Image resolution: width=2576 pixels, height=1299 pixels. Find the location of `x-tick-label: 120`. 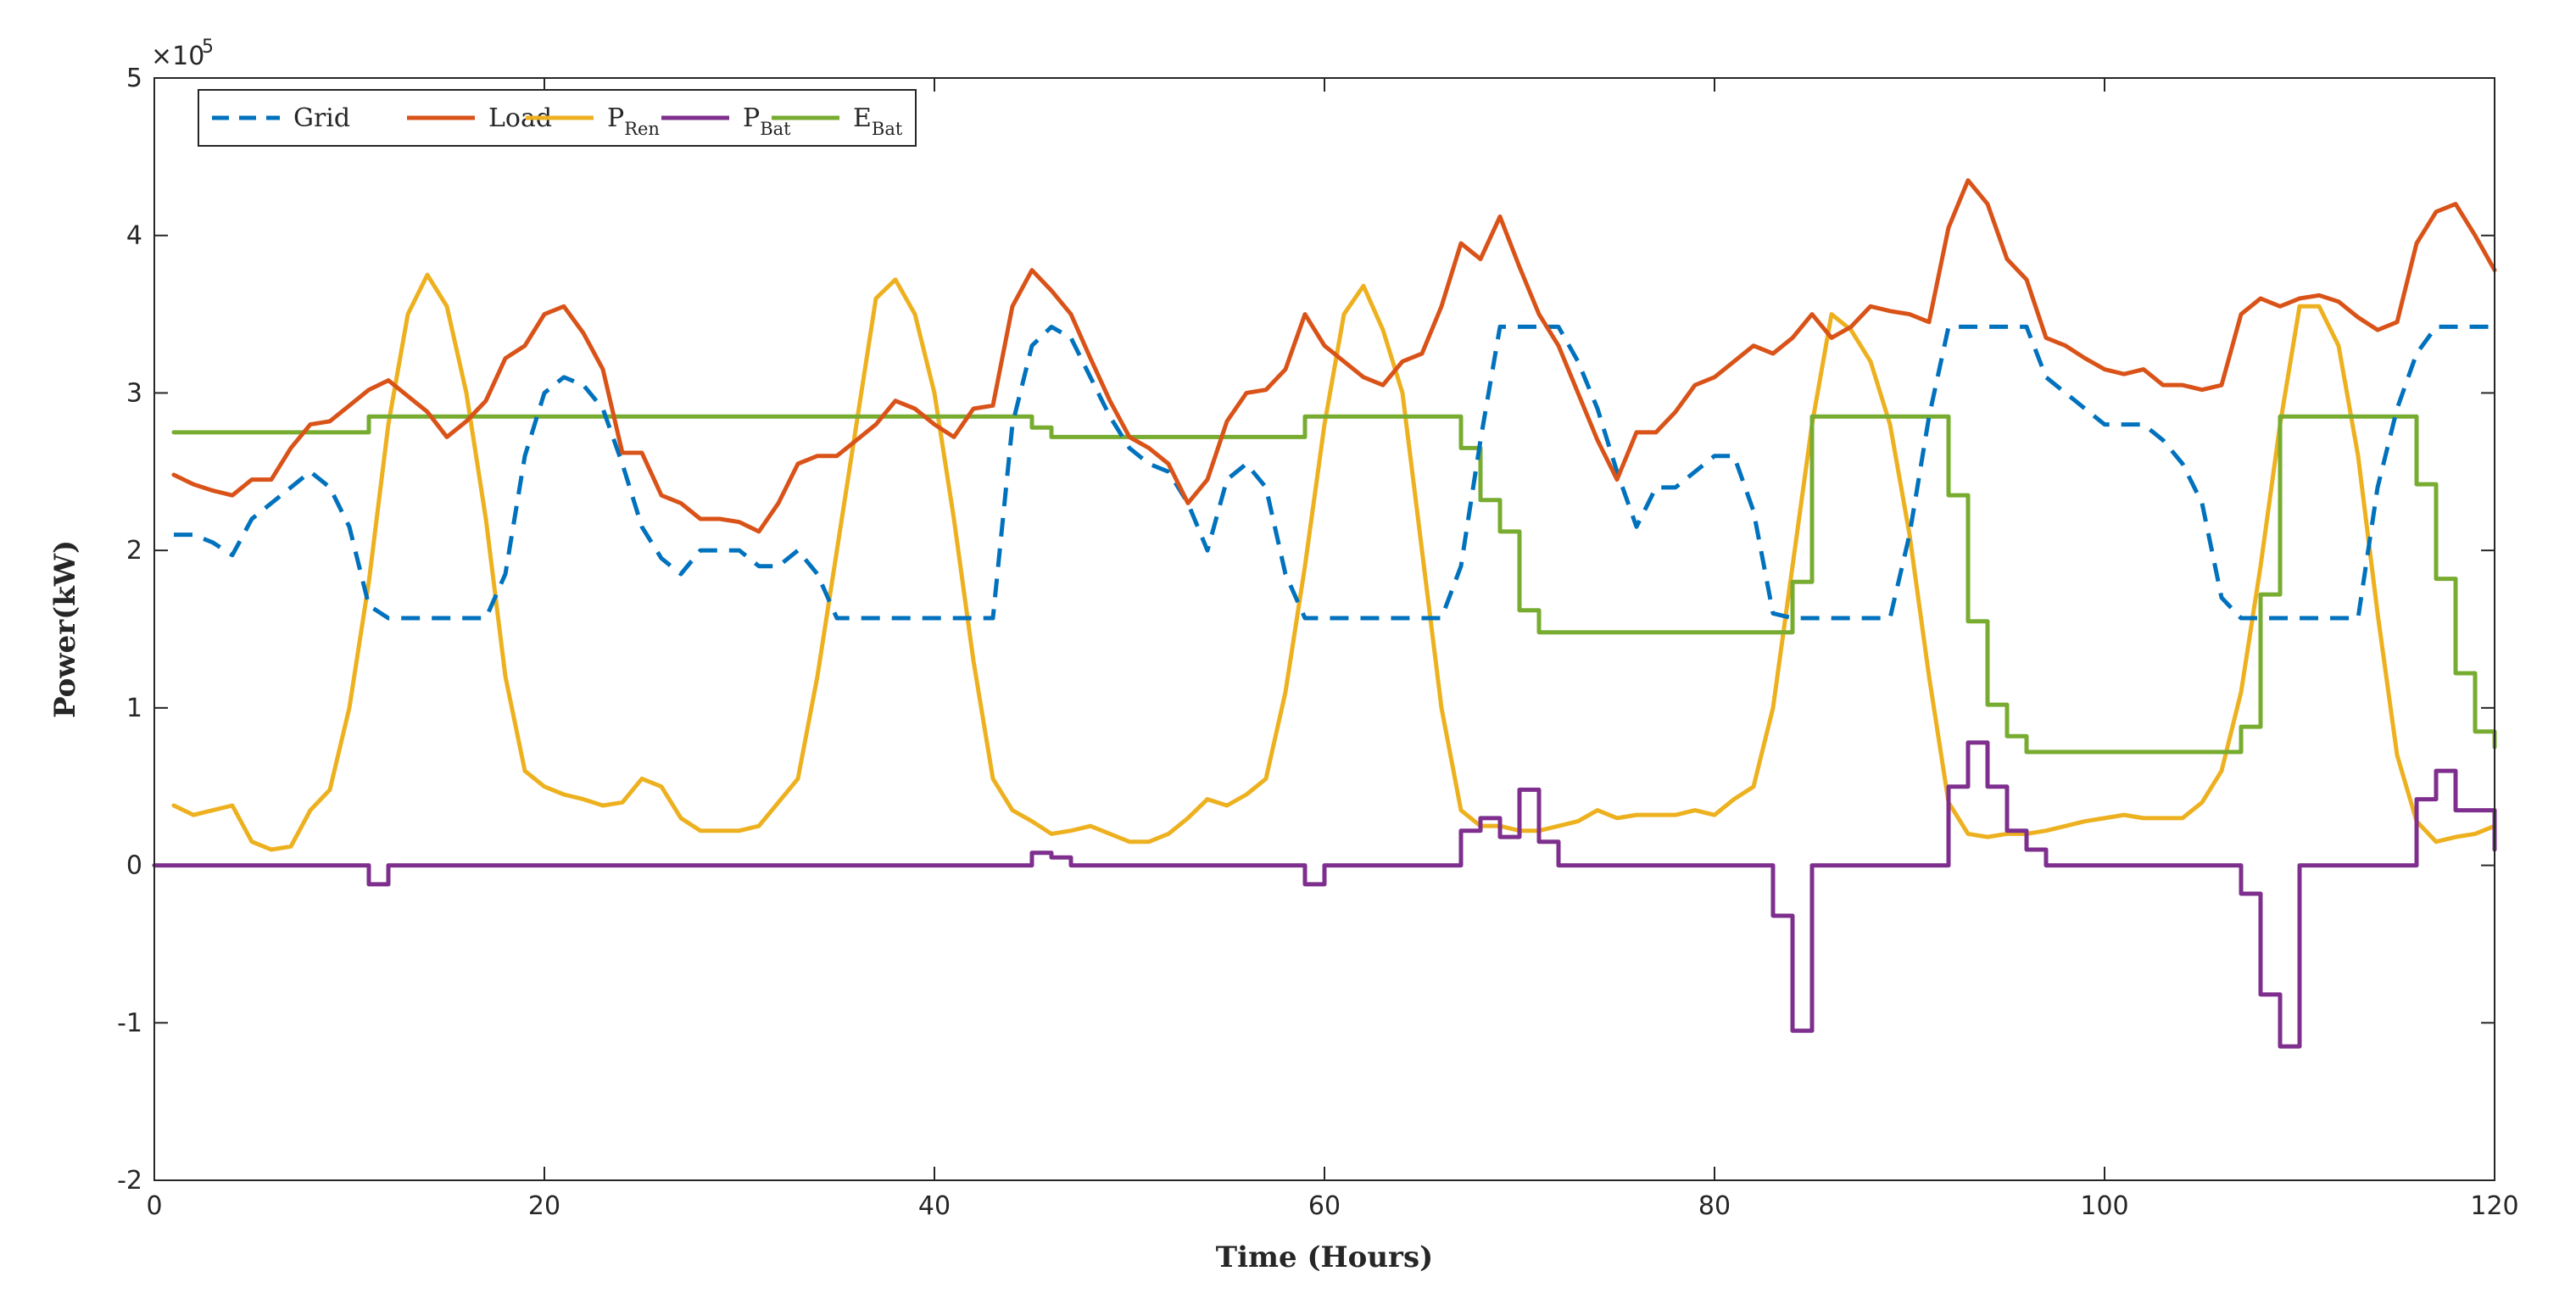

x-tick-label: 120 is located at coordinates (2494, 1206).